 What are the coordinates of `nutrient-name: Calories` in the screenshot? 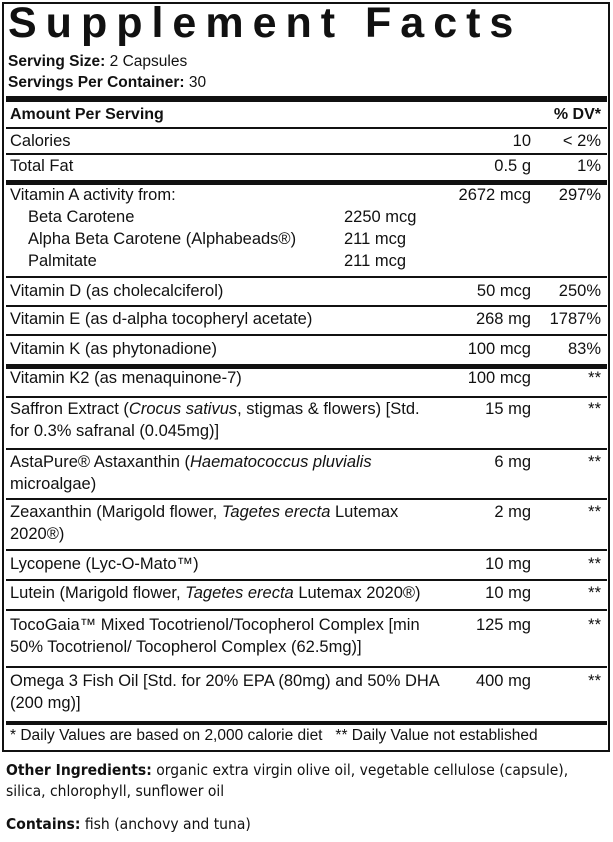 It's located at (225, 141).